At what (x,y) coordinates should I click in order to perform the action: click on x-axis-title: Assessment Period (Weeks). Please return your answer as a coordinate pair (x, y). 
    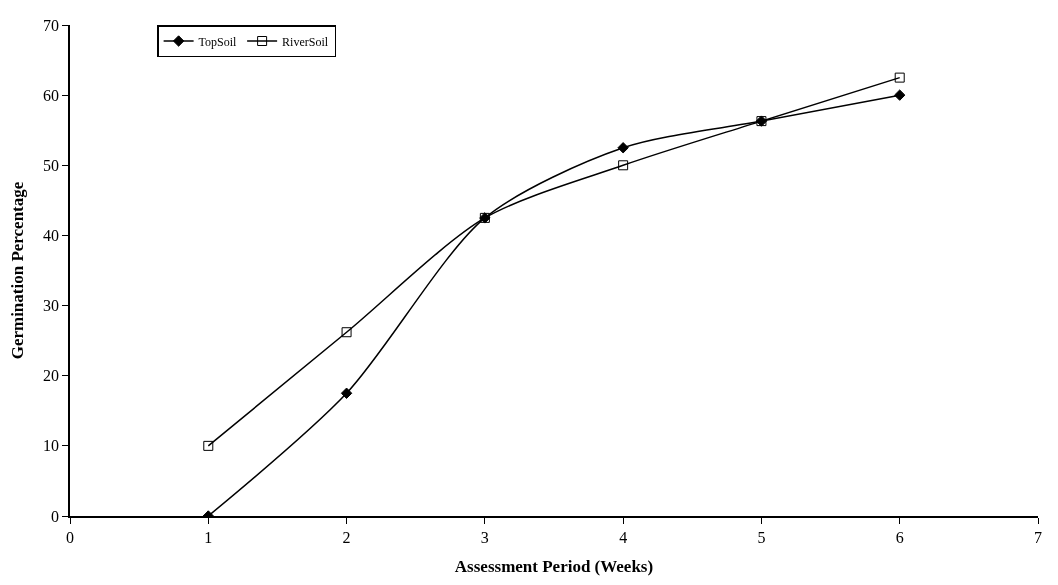
    Looking at the image, I should click on (554, 566).